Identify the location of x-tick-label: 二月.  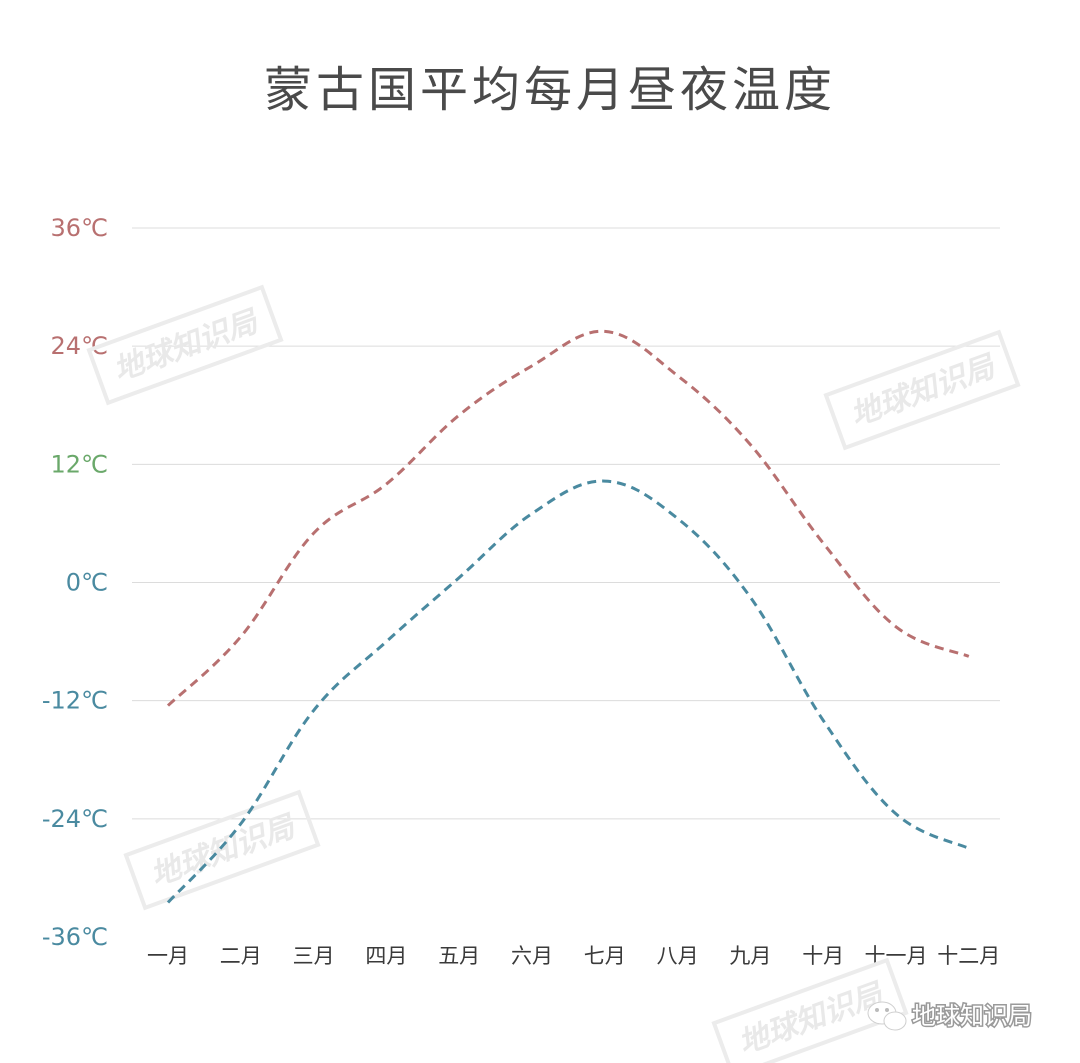
(241, 956).